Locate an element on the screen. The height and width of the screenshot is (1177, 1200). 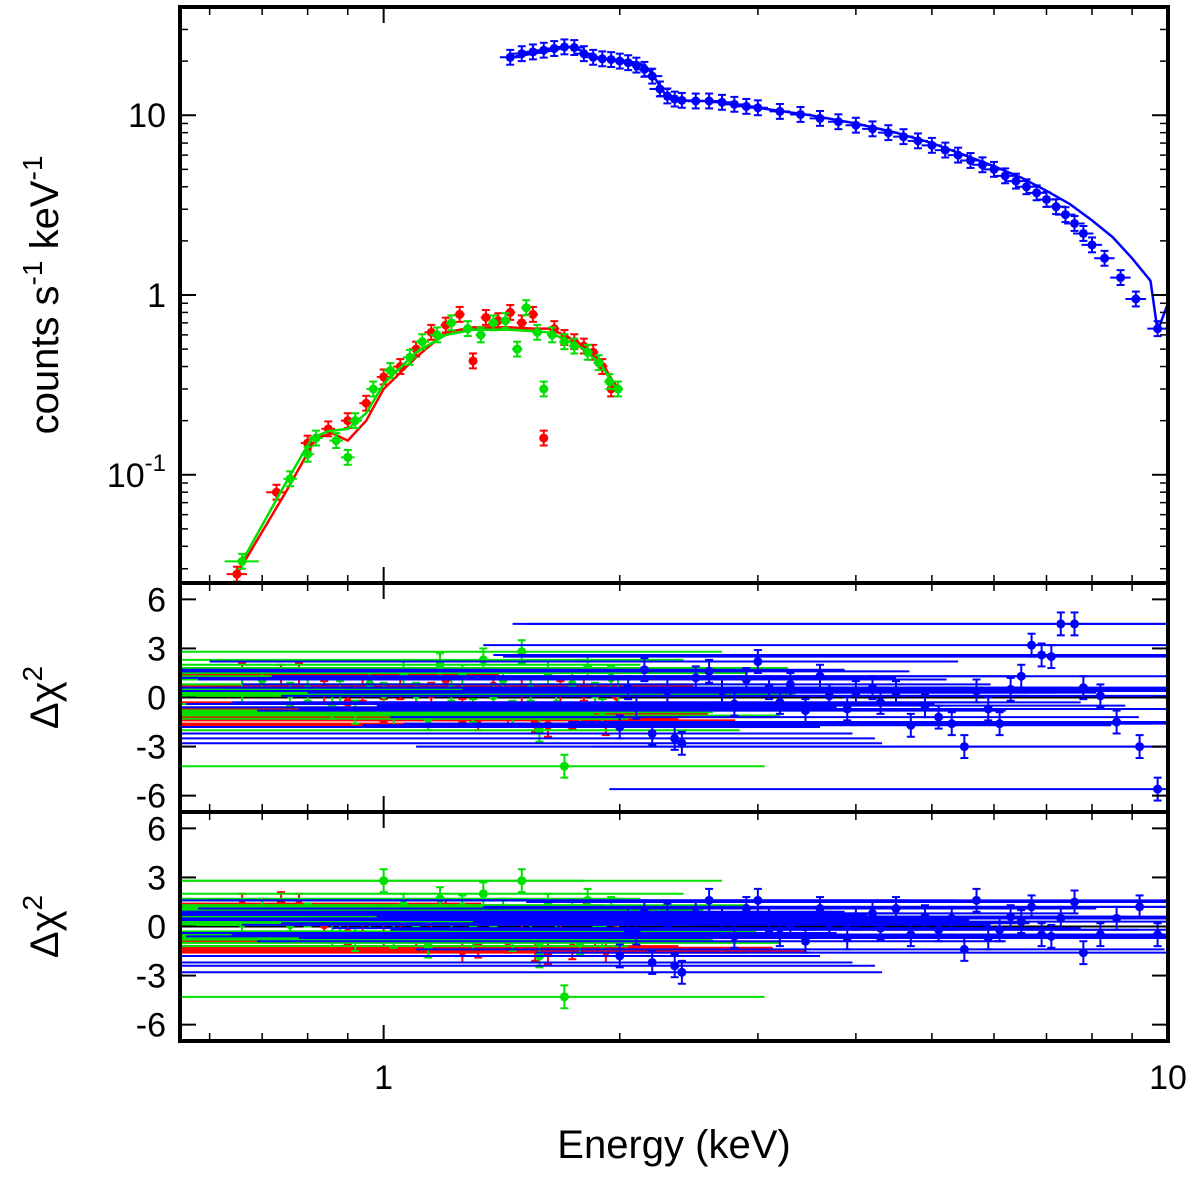
x-tick-label: 10 is located at coordinates (1168, 1078).